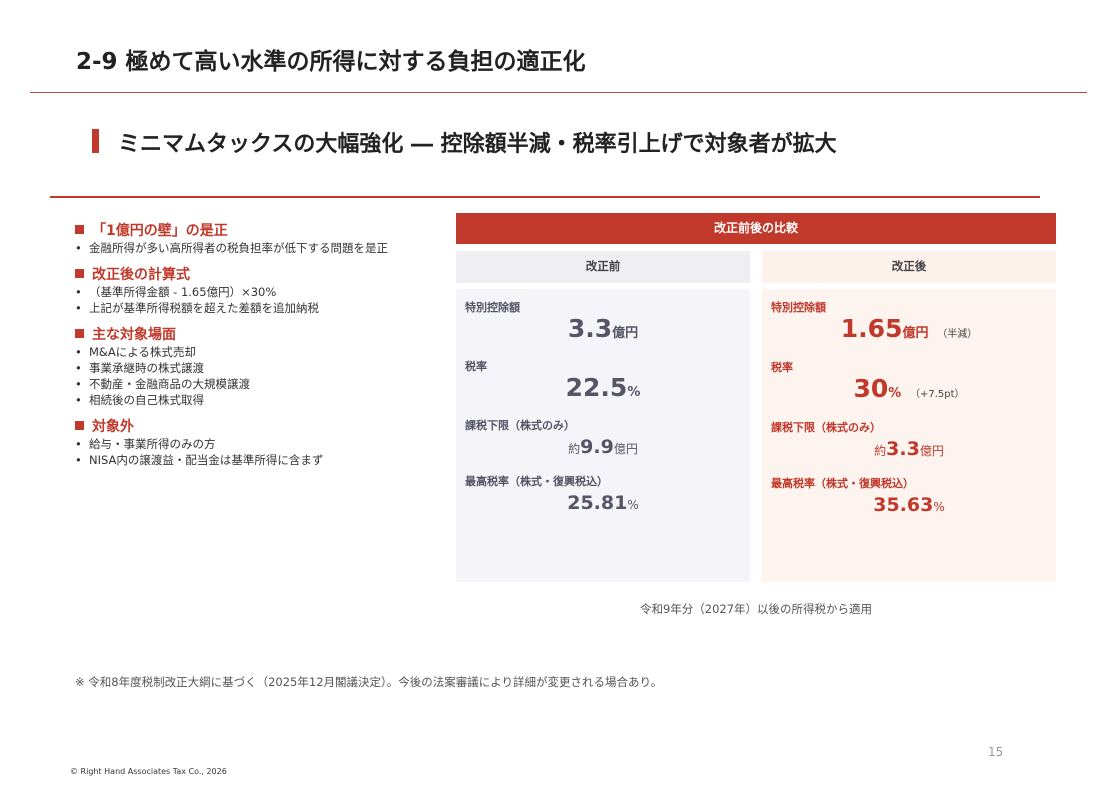 The image size is (1119, 790). Describe the element at coordinates (141, 275) in the screenshot. I see `section-heading-text: 改正後の計算式` at that location.